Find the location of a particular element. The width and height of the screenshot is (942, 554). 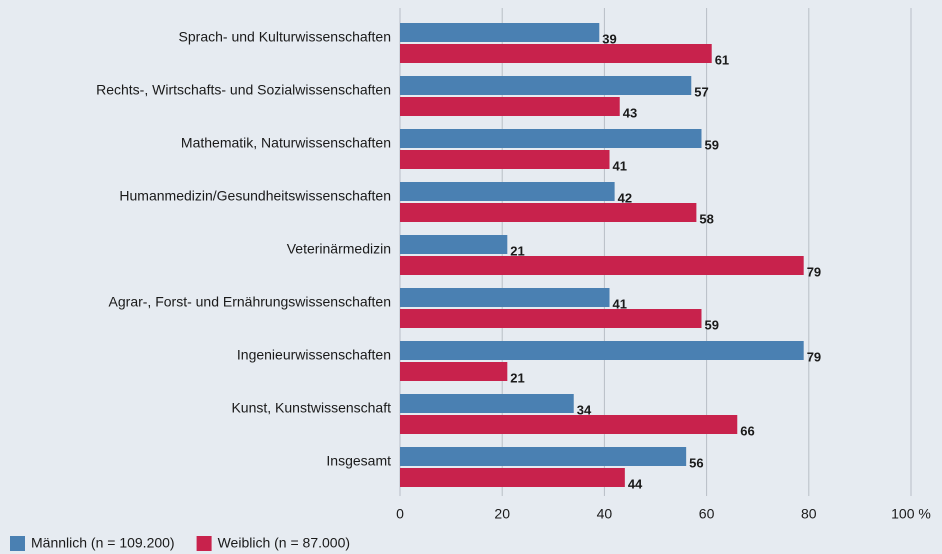

category-label: Mathematik, Naturwissenschaften is located at coordinates (286, 143).